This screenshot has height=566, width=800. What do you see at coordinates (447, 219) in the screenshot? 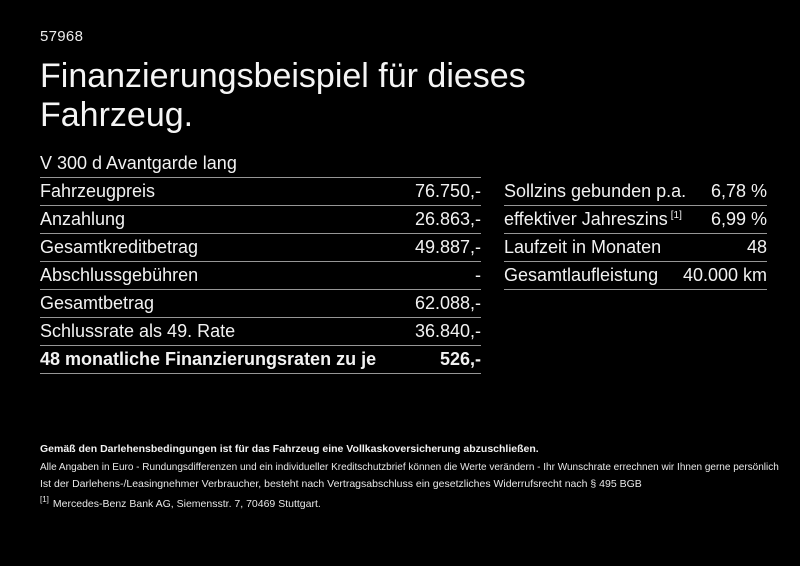
I see `row-value: 26.863,-` at bounding box center [447, 219].